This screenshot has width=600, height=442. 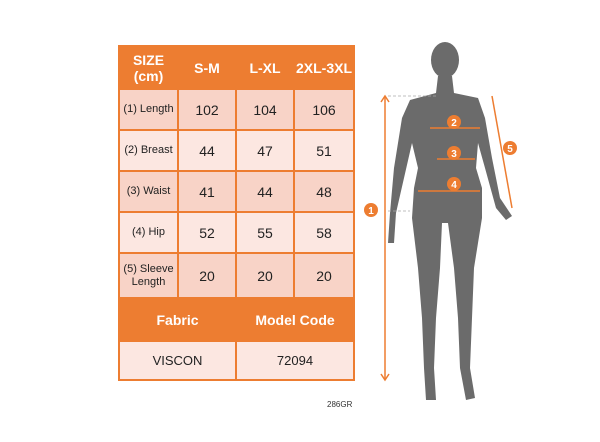 I want to click on table-row: (3) Waist 41 44 48, so click(x=236, y=191).